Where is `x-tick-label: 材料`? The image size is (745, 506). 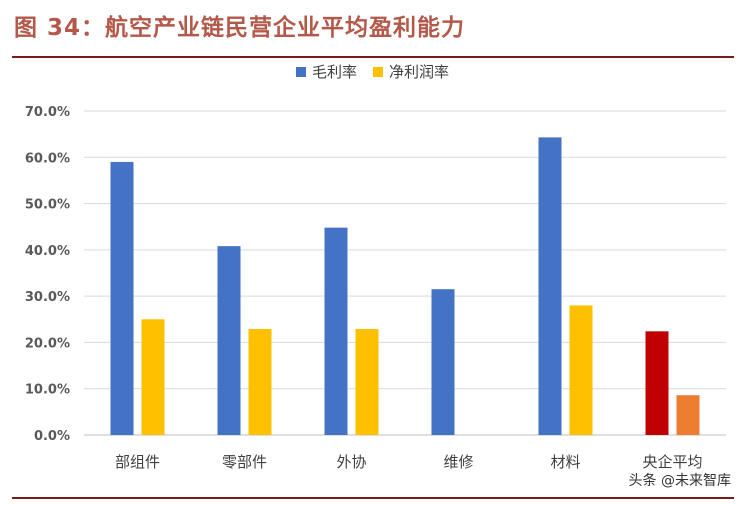
x-tick-label: 材料 is located at coordinates (565, 462).